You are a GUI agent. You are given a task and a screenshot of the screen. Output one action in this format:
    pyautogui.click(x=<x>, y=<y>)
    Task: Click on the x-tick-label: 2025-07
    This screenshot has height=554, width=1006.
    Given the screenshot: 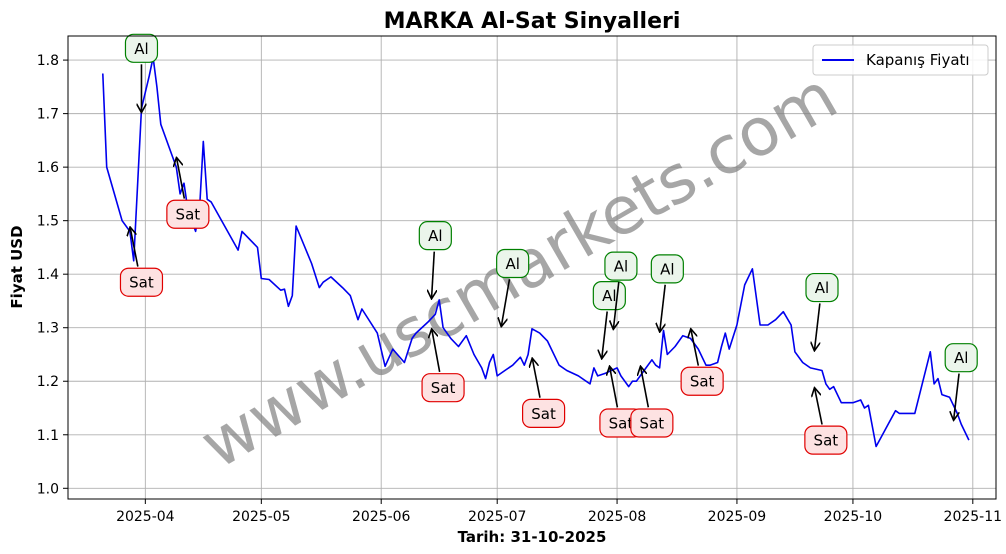 What is the action you would take?
    pyautogui.click(x=497, y=517)
    